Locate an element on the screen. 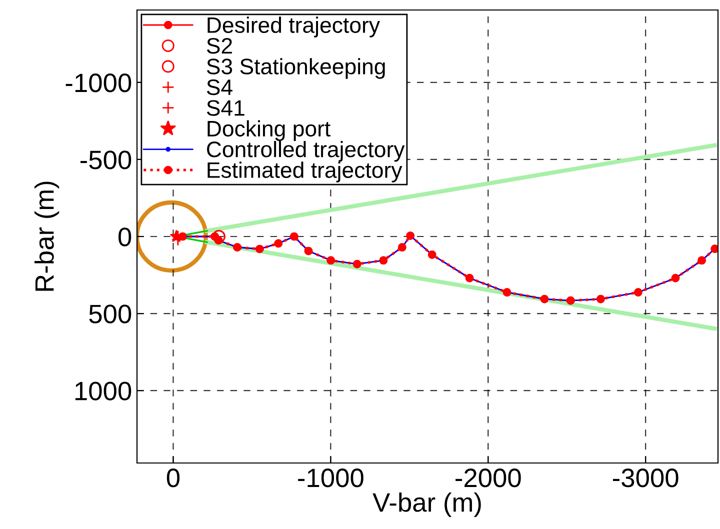 The width and height of the screenshot is (720, 529). y-axis-title: R-bar (m) is located at coordinates (47, 236).